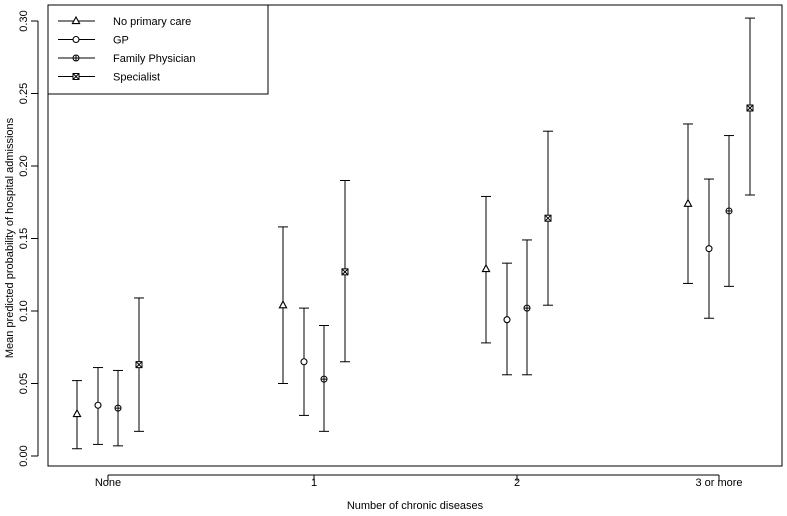 This screenshot has height=516, width=787. I want to click on legend-label: GP, so click(121, 41).